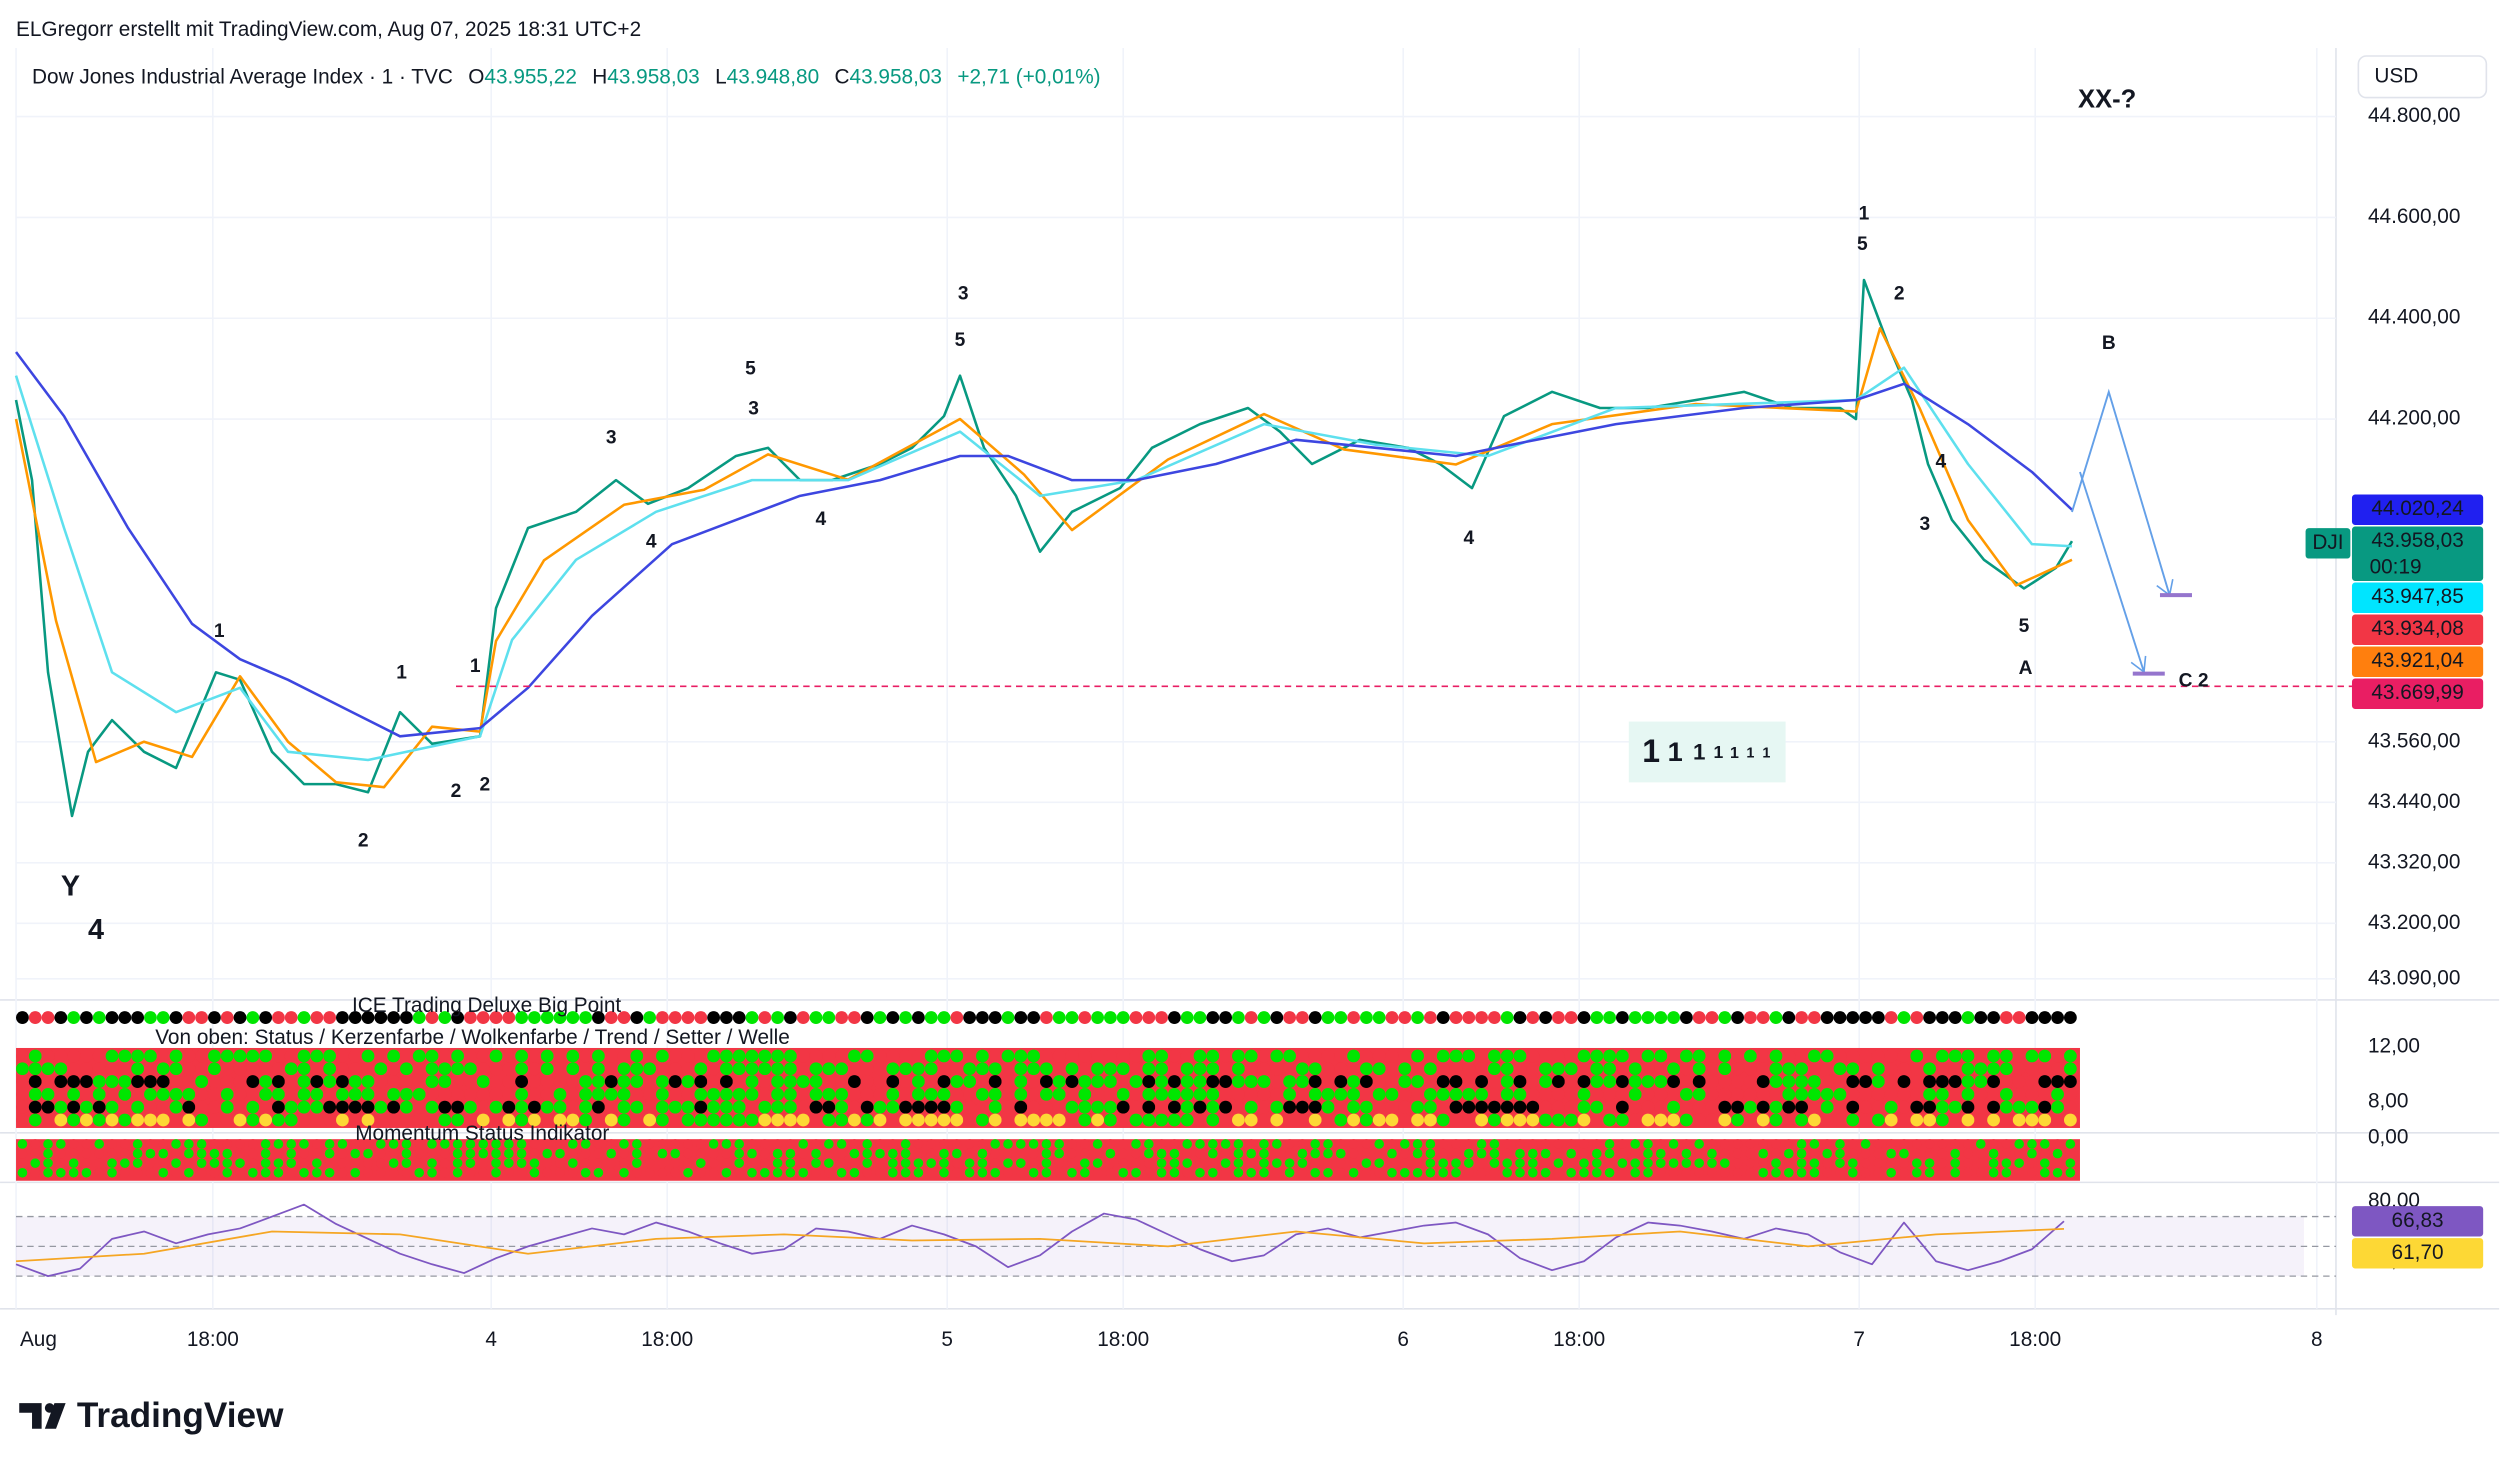 The image size is (2500, 1463). Describe the element at coordinates (2422, 77) in the screenshot. I see `currency-button` at that location.